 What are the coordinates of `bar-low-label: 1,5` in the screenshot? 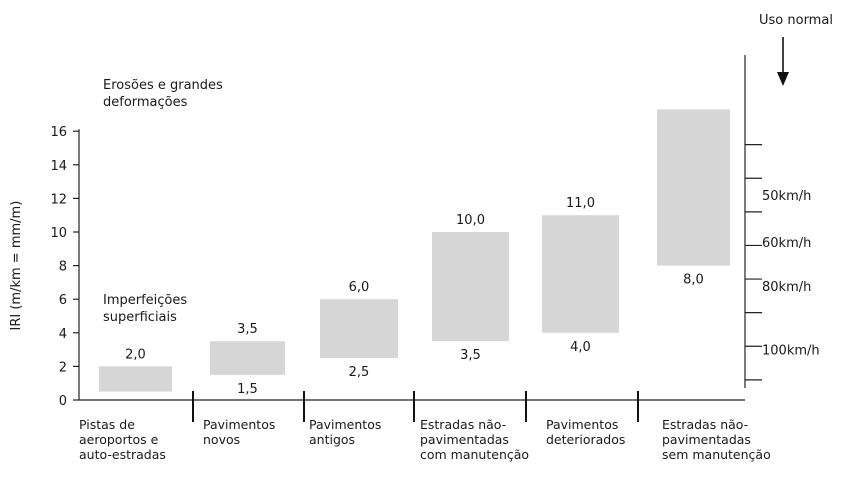 It's located at (247, 389).